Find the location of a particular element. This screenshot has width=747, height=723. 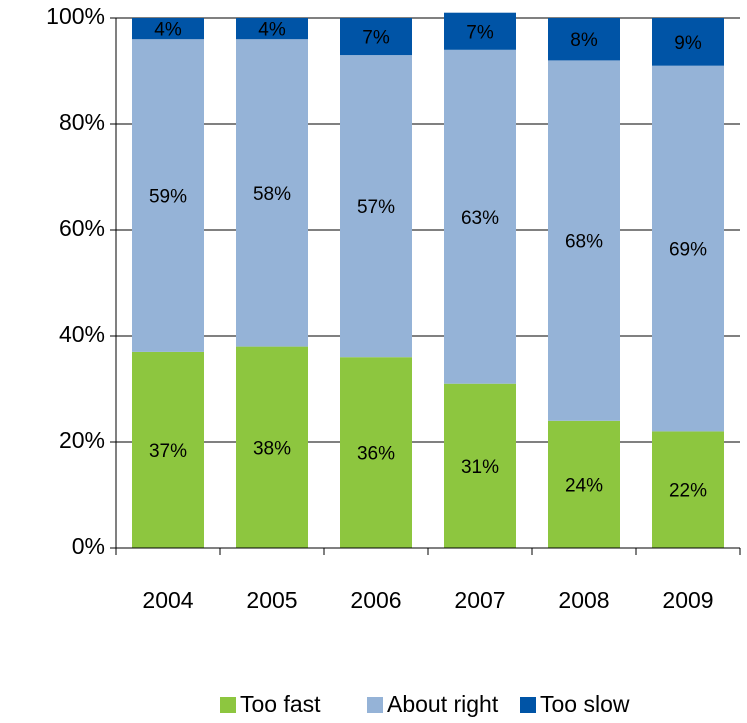

data-label: 58% is located at coordinates (272, 194).